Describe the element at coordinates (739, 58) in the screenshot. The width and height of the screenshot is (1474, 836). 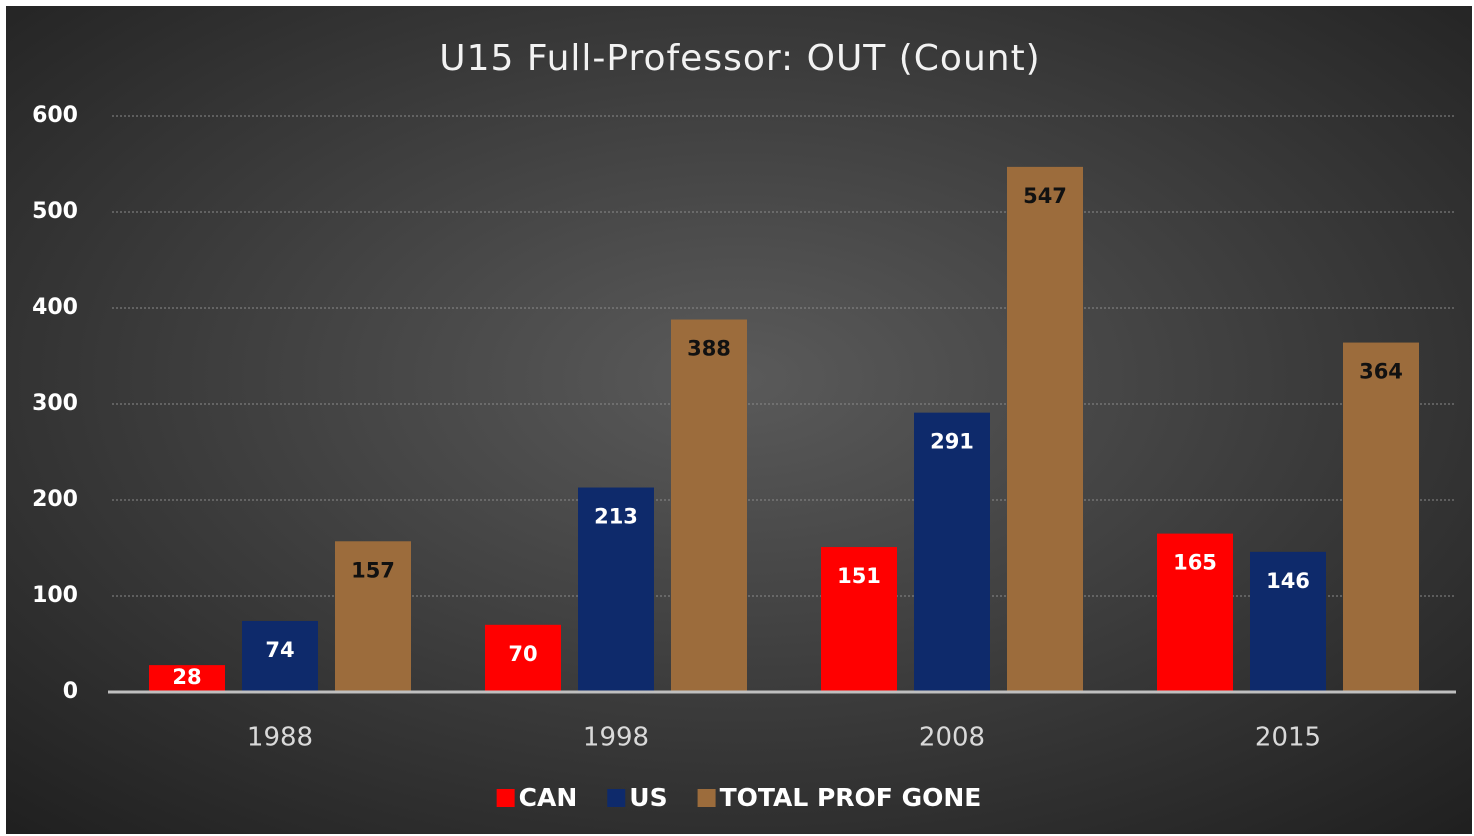
I see `chart-title: U15 Full-Professor: OUT (Count)` at that location.